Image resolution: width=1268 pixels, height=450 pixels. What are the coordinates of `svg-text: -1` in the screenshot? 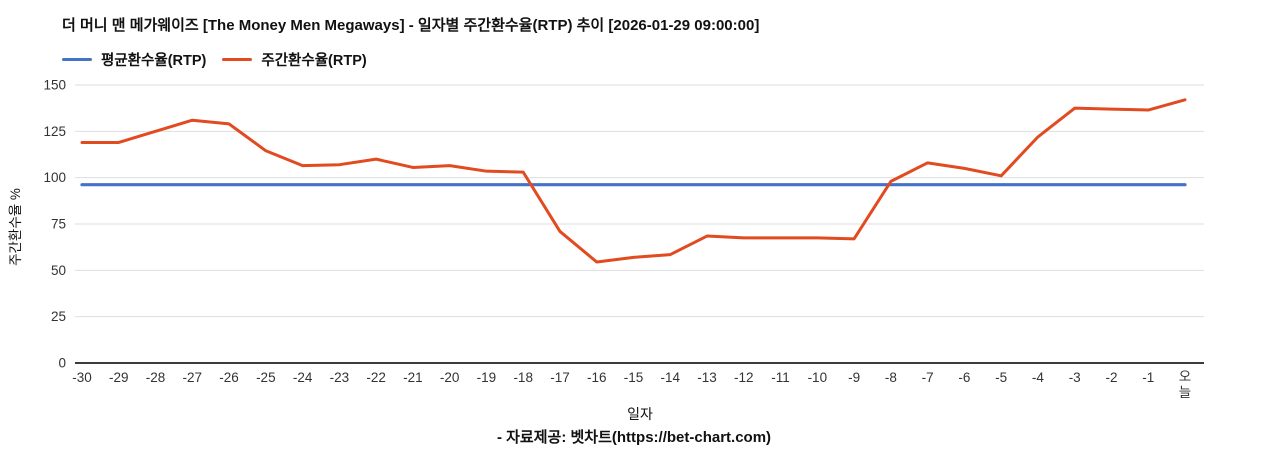 It's located at (1148, 377).